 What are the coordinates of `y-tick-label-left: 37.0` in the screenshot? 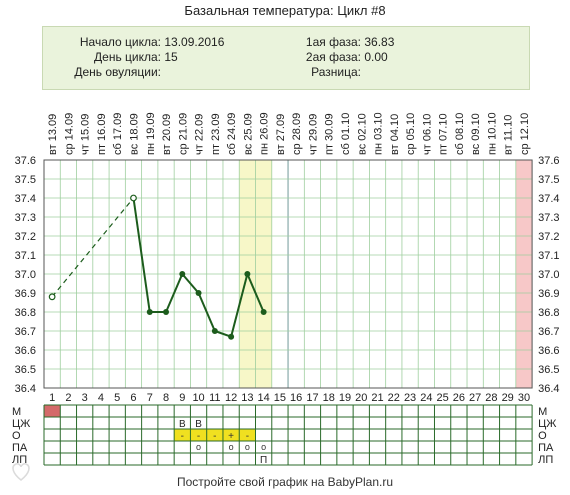 It's located at (25, 275).